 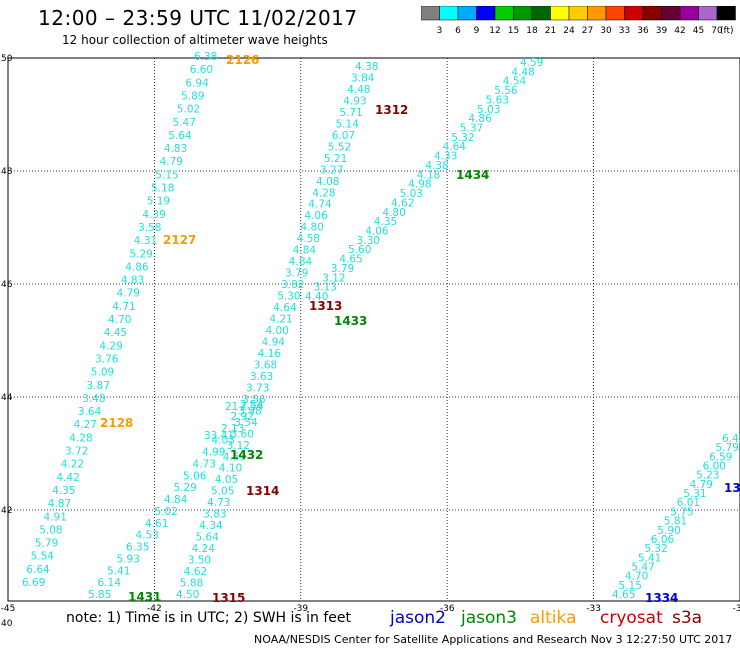 What do you see at coordinates (242, 60) in the screenshot?
I see `pass-label: 2126` at bounding box center [242, 60].